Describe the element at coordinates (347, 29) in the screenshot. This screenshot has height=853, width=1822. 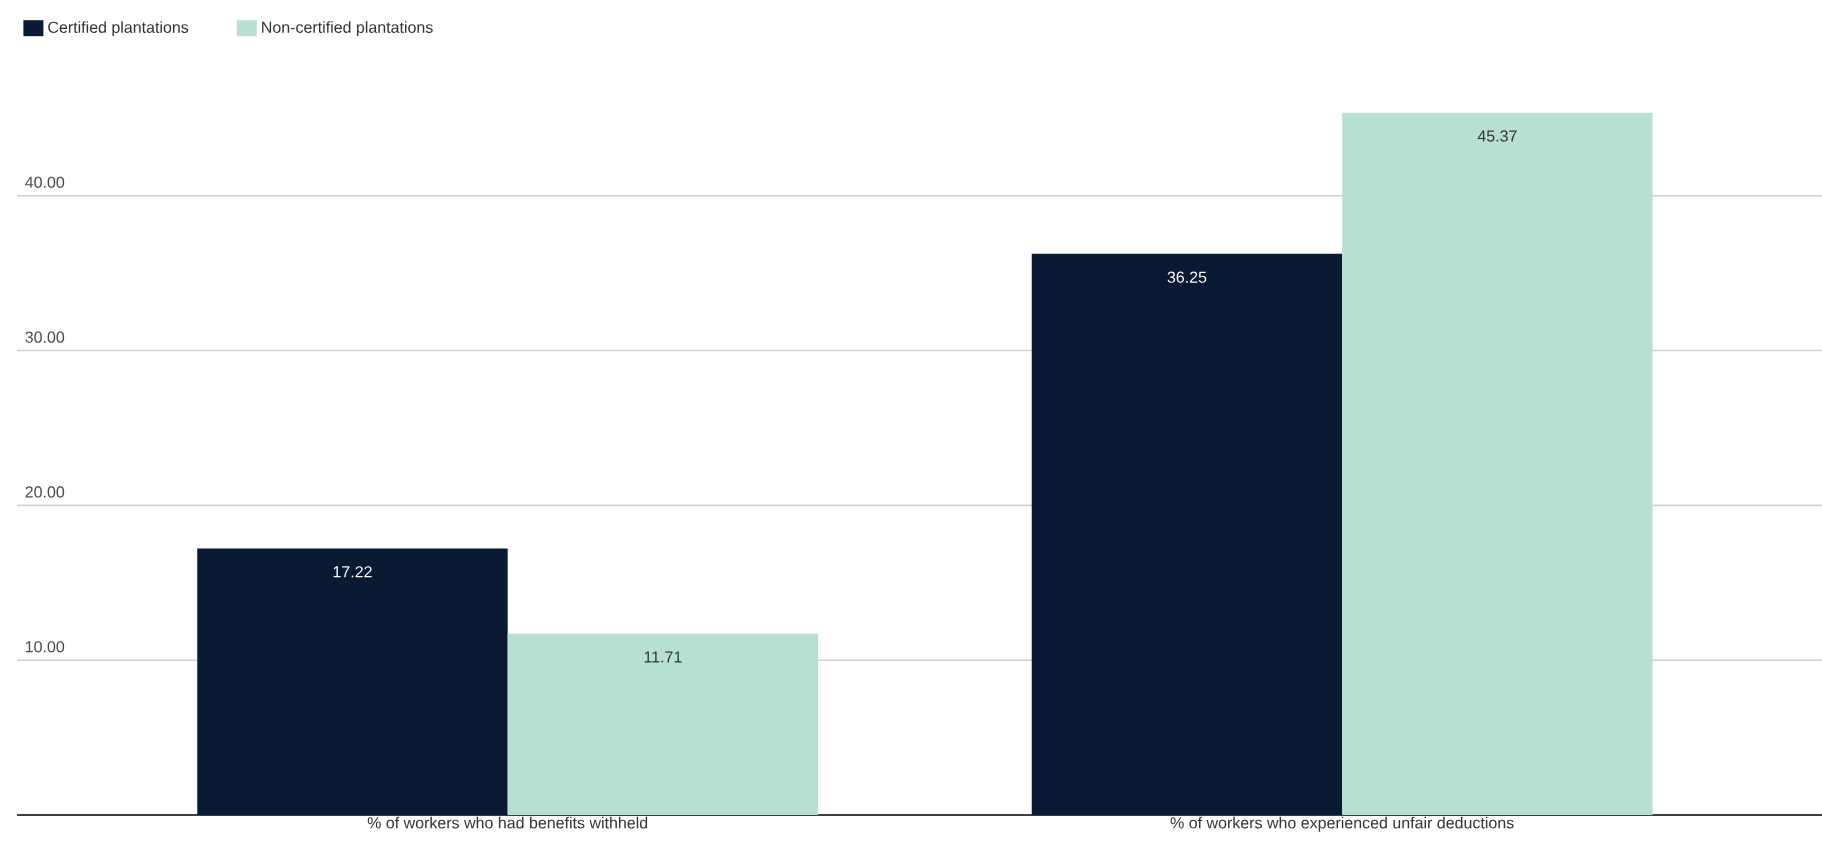
I see `legend-label: Non-certified plantations` at that location.